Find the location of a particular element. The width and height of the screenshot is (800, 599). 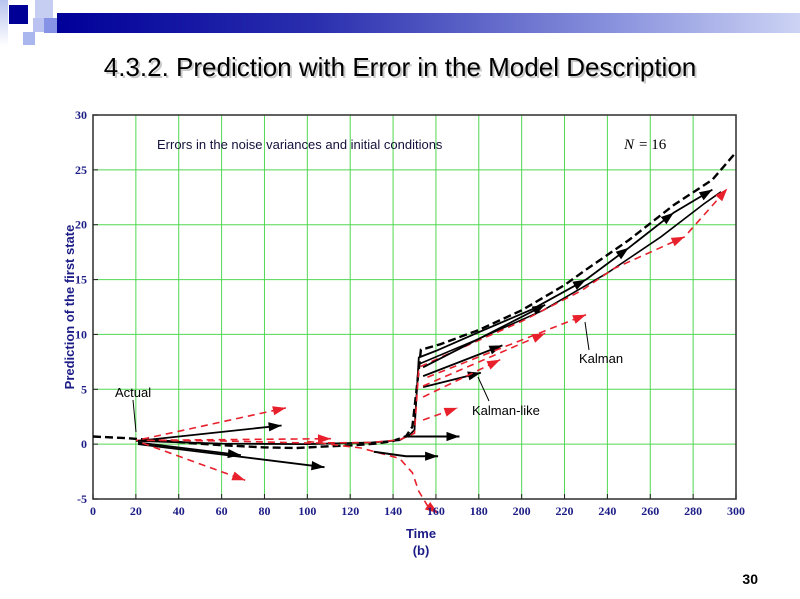

kalman-label: Kalman is located at coordinates (601, 358).